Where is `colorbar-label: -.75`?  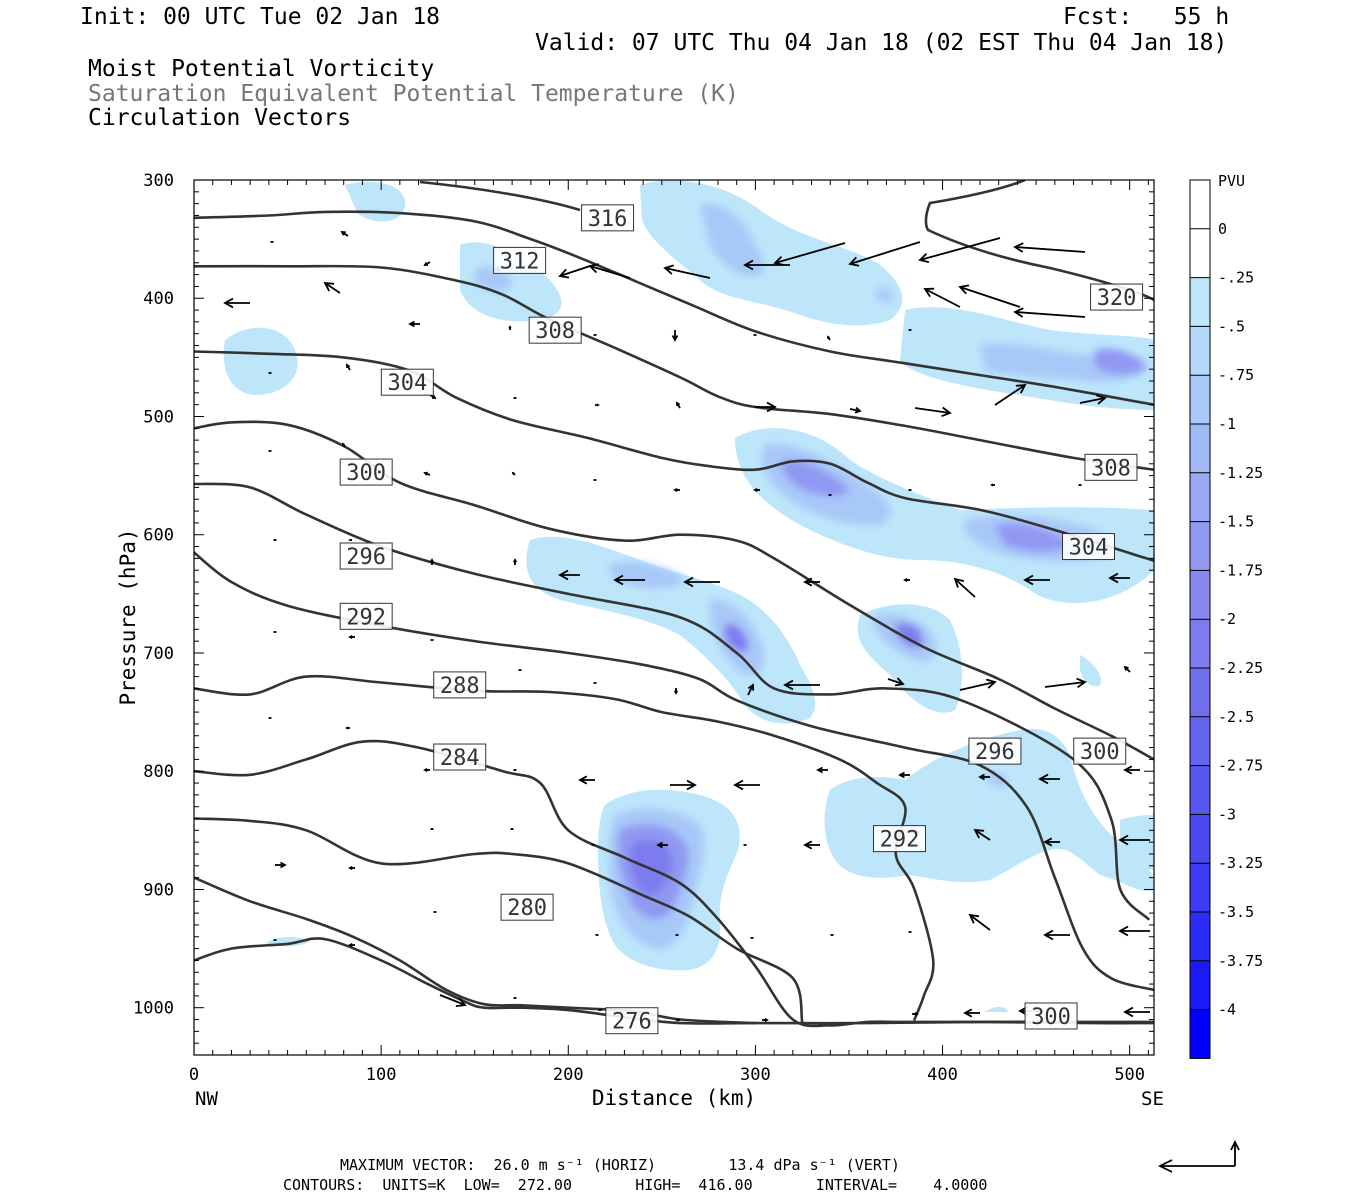 colorbar-label: -.75 is located at coordinates (1236, 375).